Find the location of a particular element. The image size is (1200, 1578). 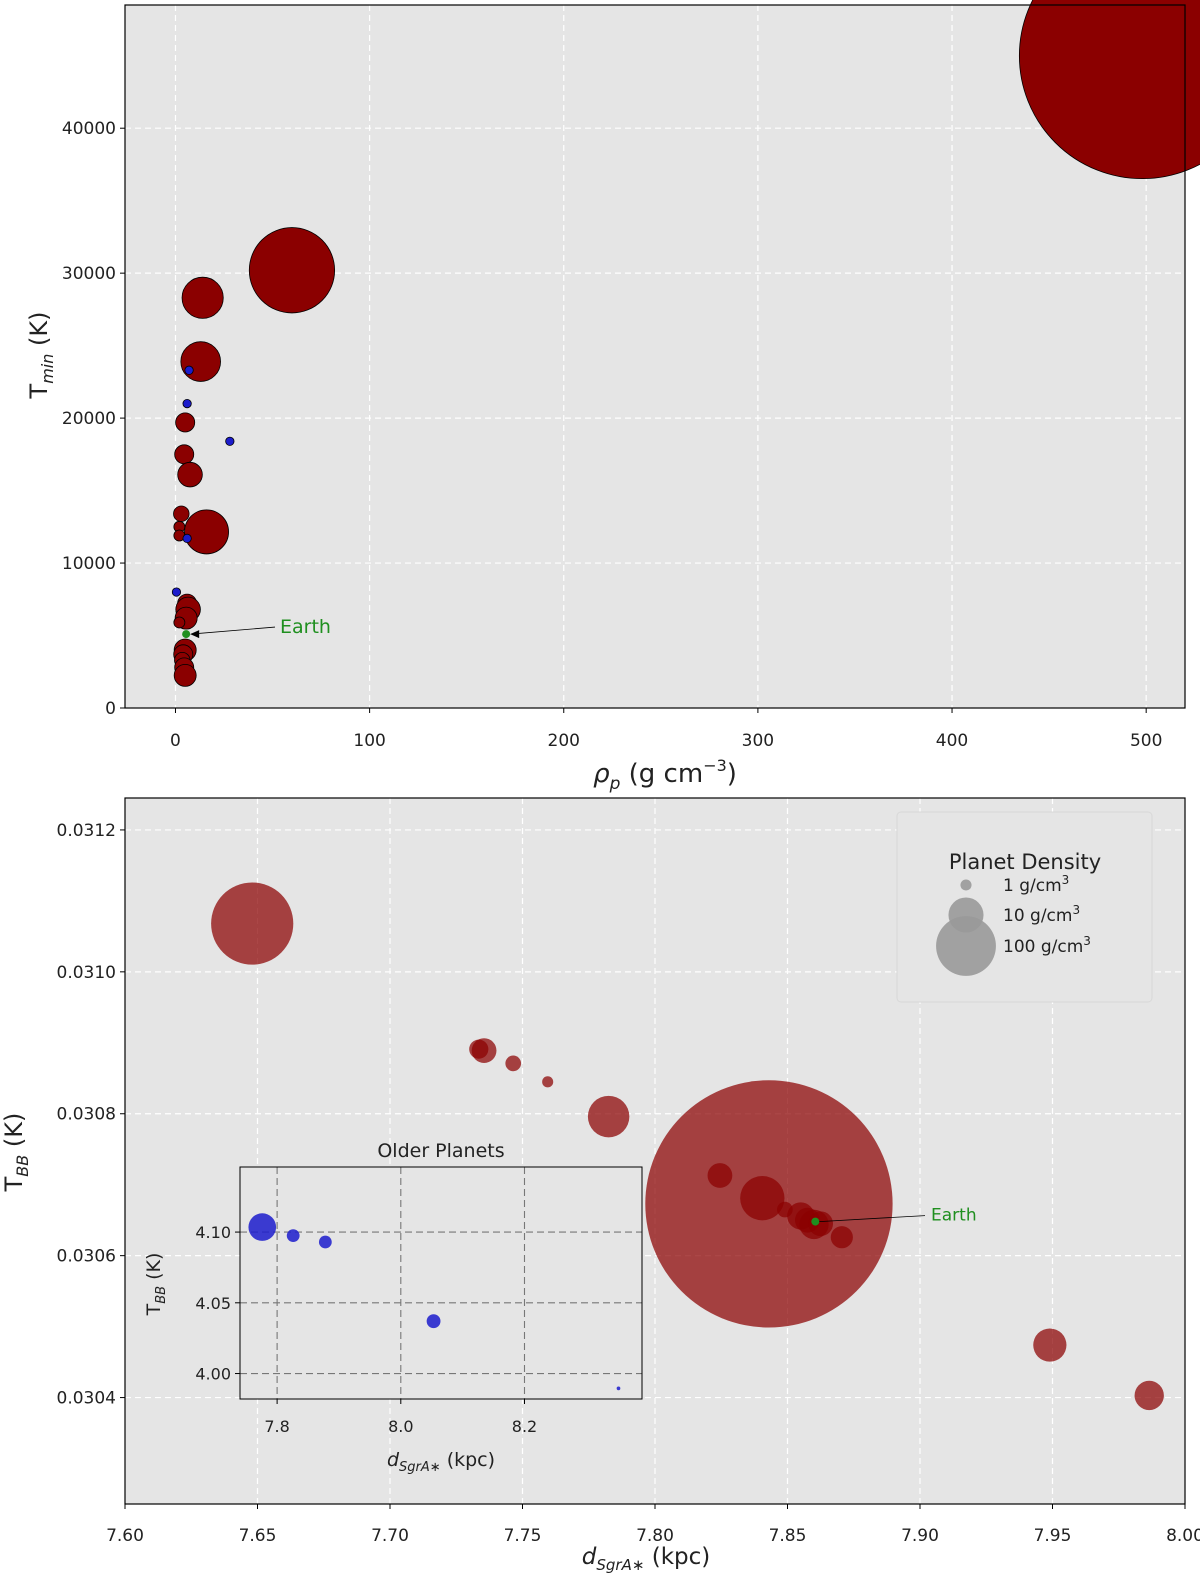

y-tick-label: 0.0306 is located at coordinates (86, 1257).